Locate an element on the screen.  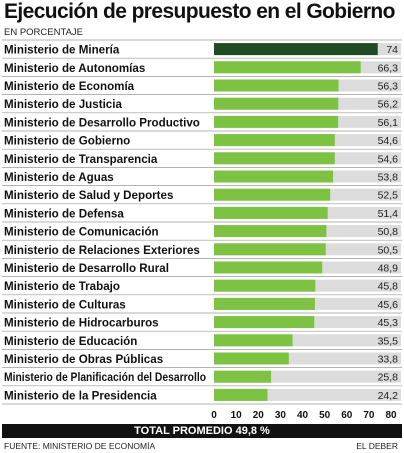
value-label: 24,2 is located at coordinates (388, 396).